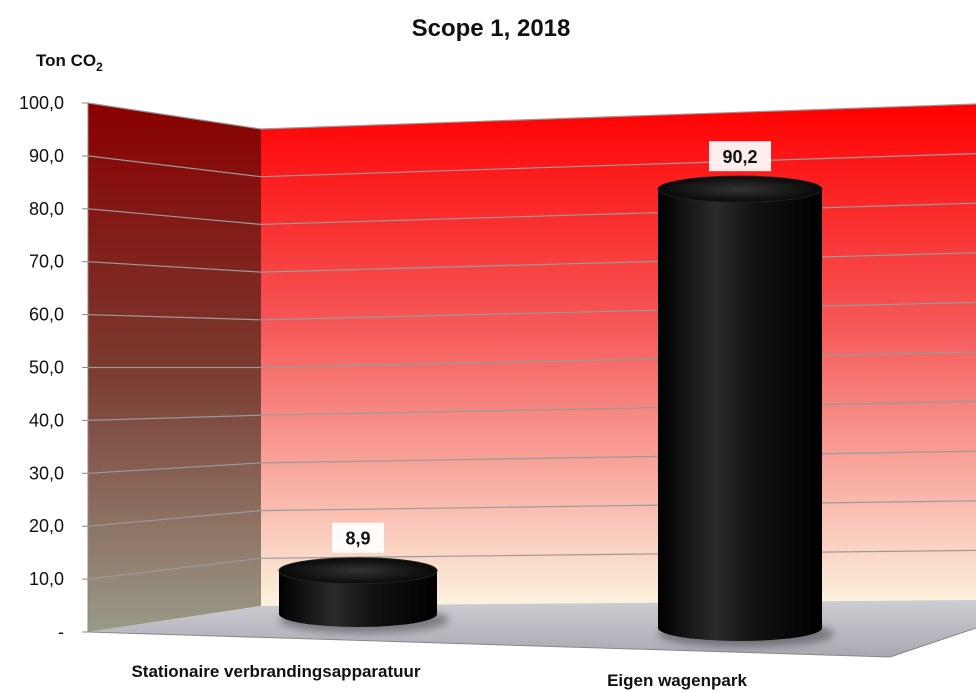 The width and height of the screenshot is (976, 691). What do you see at coordinates (46, 420) in the screenshot?
I see `y-tick-label: 40,0` at bounding box center [46, 420].